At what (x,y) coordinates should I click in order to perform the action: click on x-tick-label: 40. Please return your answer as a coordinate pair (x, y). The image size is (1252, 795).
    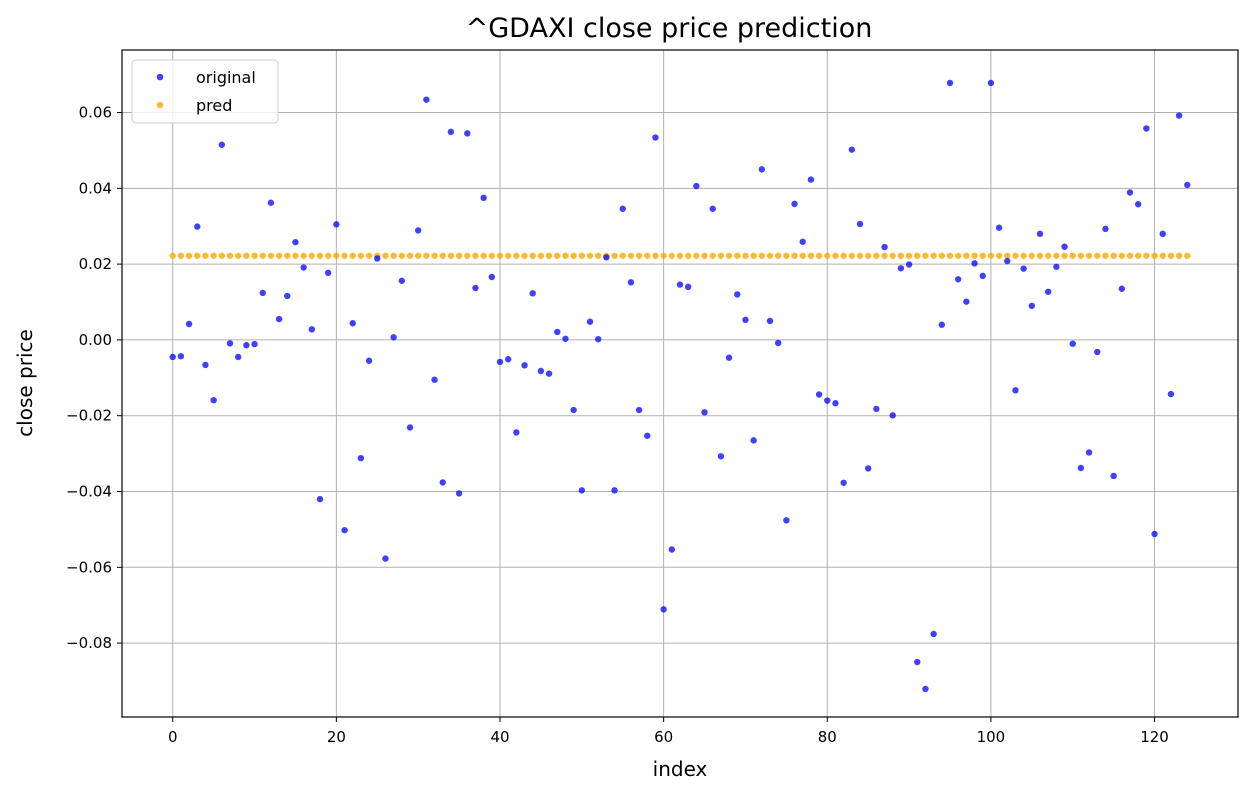
    Looking at the image, I should click on (499, 737).